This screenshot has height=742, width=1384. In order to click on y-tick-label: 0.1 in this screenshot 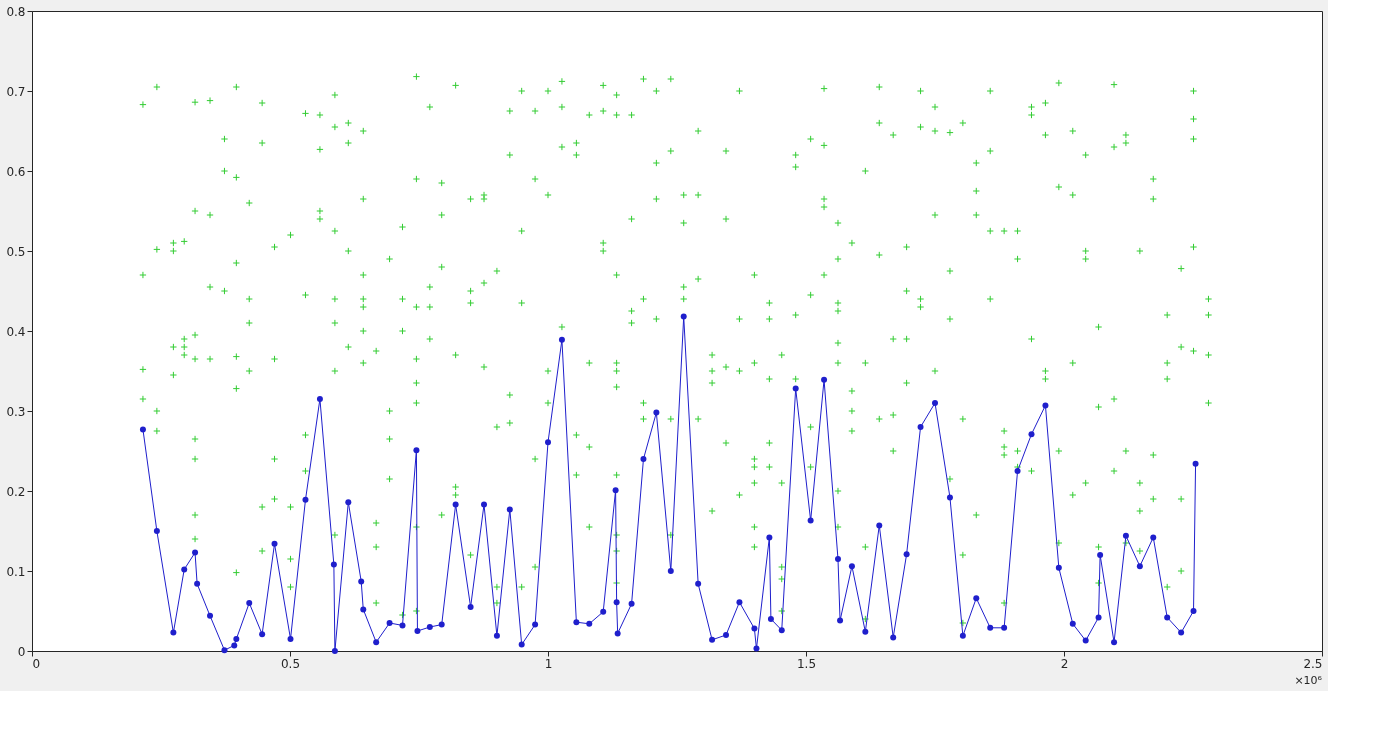, I will do `click(16, 571)`.